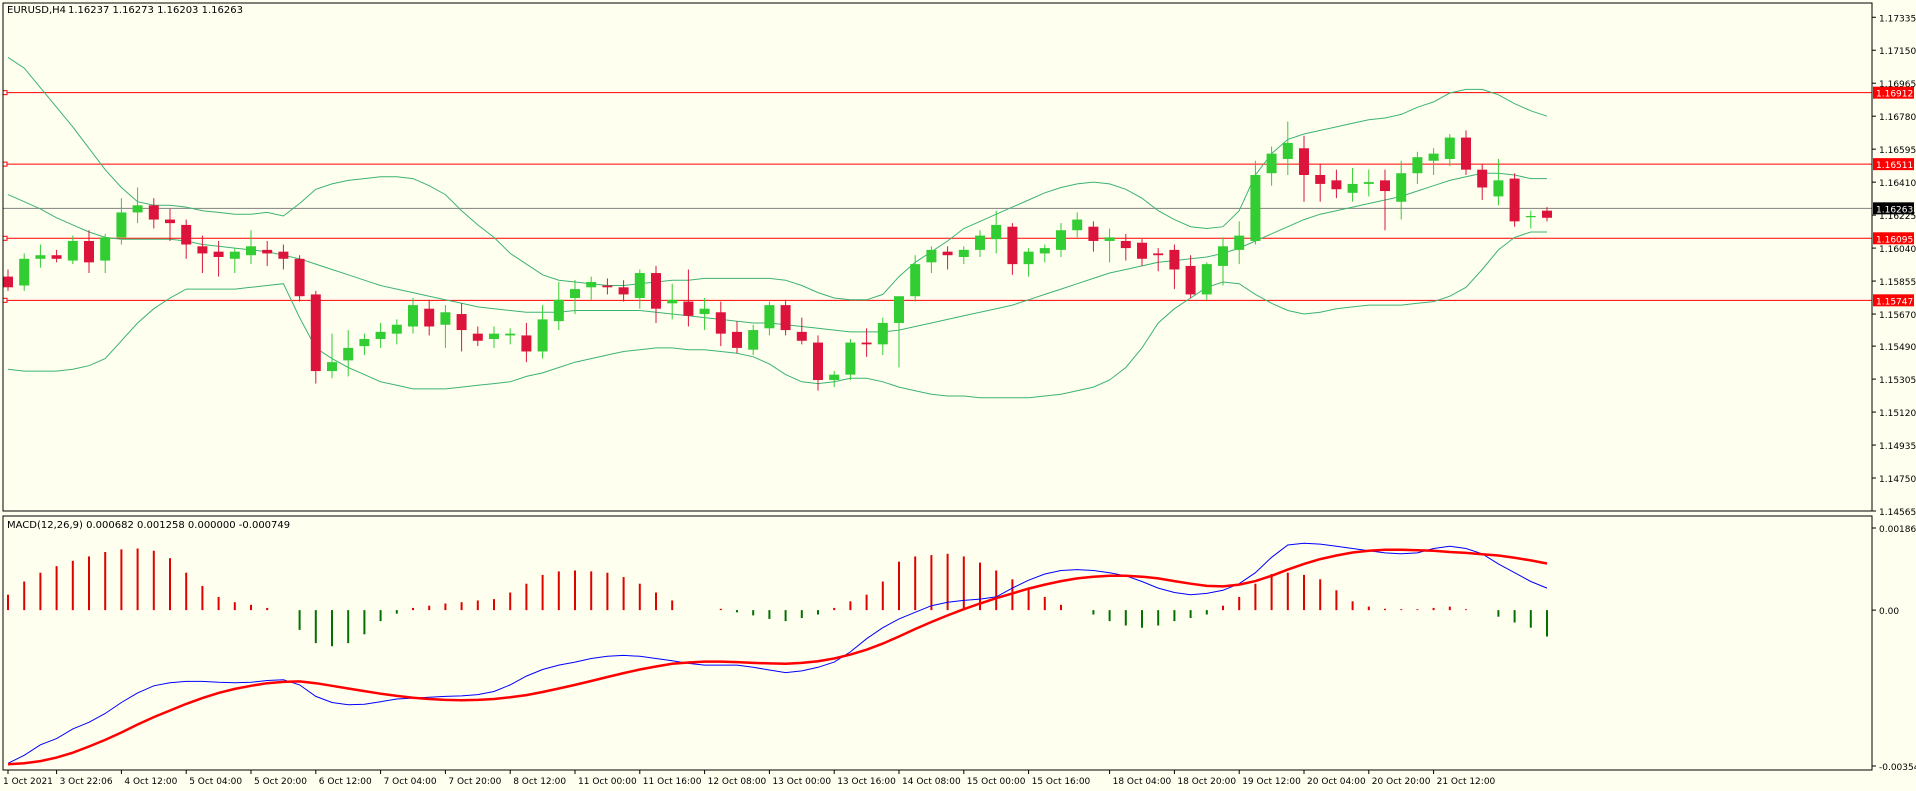 Image resolution: width=1916 pixels, height=791 pixels. Describe the element at coordinates (215, 782) in the screenshot. I see `time-axis-label: 5 Oct 04:00` at that location.